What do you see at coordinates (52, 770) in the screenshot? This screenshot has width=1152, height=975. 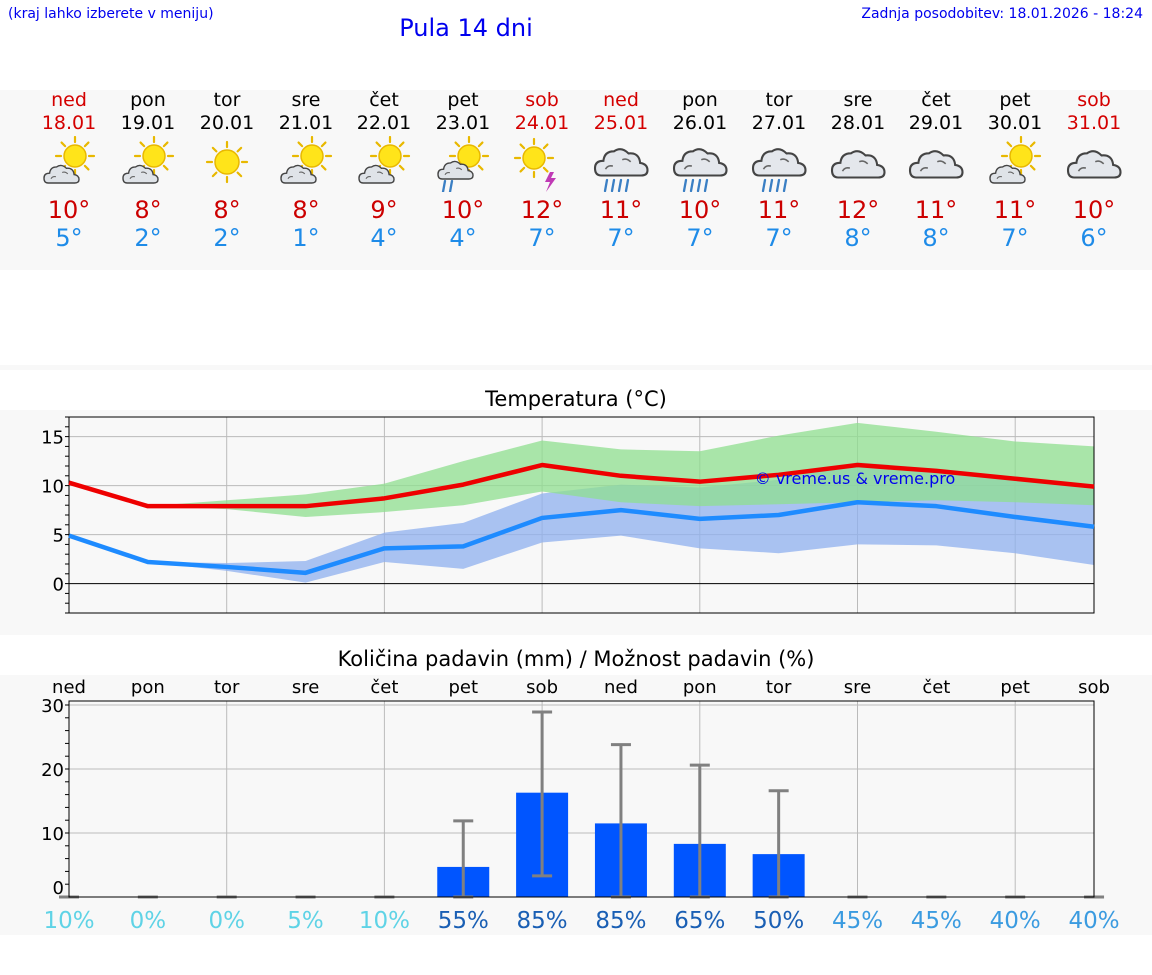 I see `y-tick-label: 20` at bounding box center [52, 770].